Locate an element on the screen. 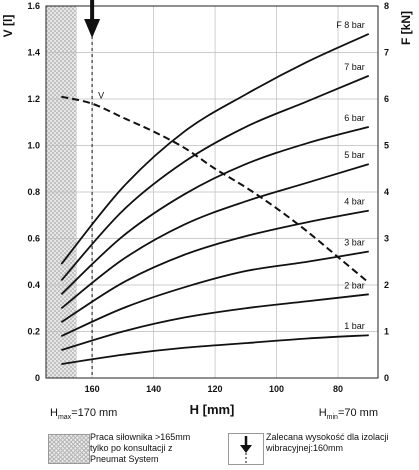 This screenshot has width=419, height=470. y-right-tick: 4 is located at coordinates (386, 192).